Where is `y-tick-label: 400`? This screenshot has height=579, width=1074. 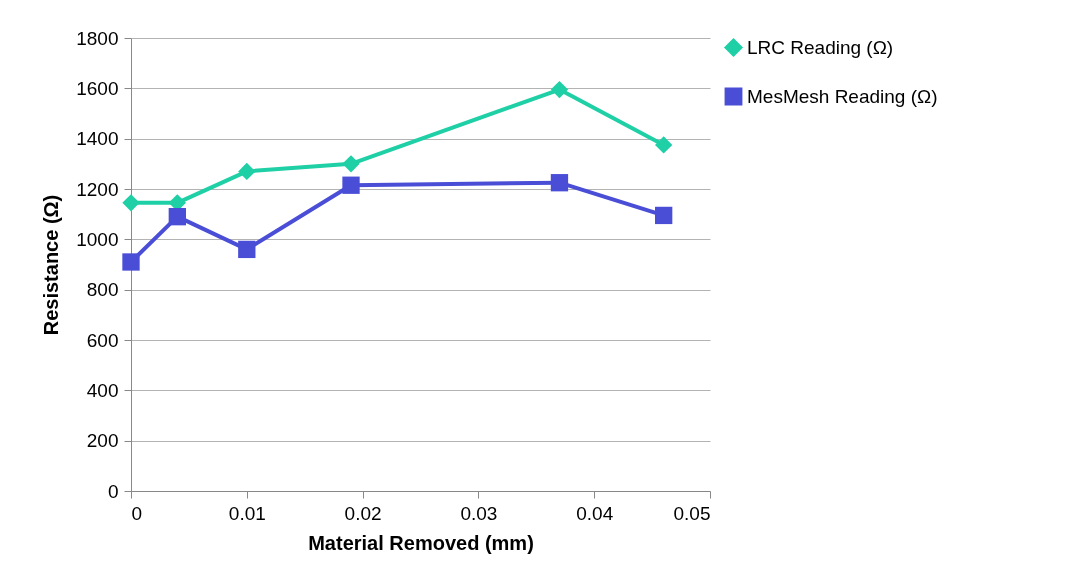
y-tick-label: 400 is located at coordinates (102, 390).